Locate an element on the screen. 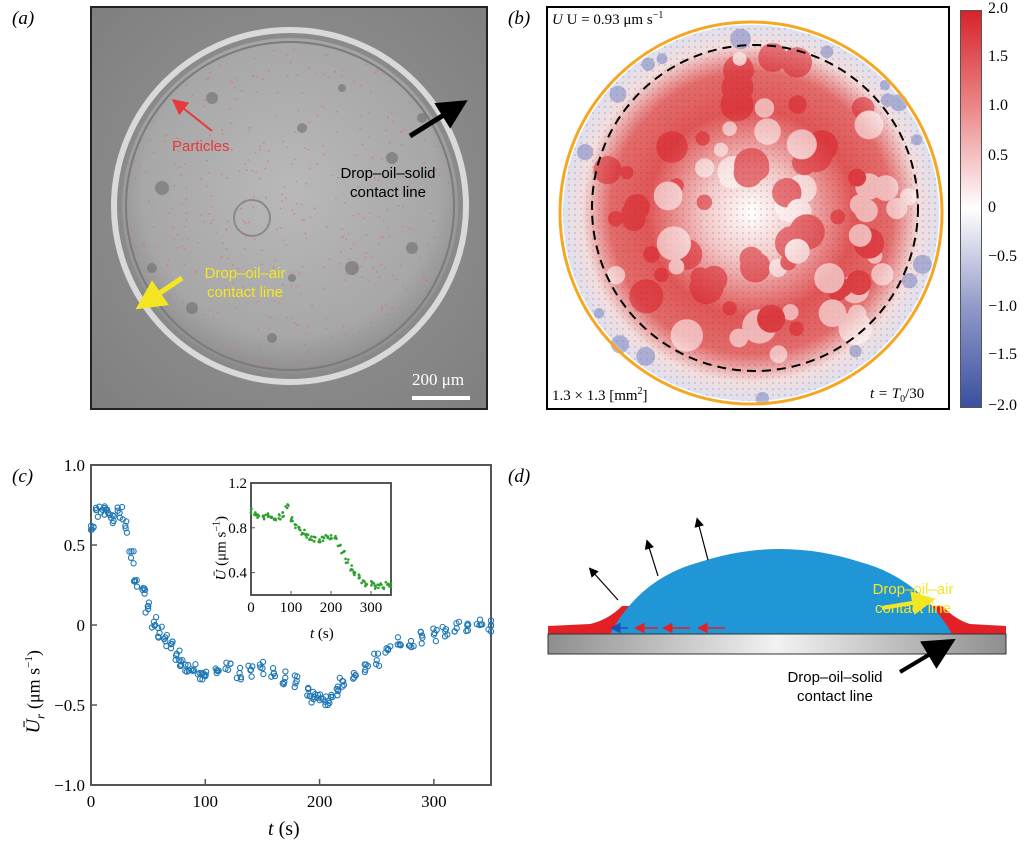 Image resolution: width=1036 pixels, height=849 pixels. evap-arrow is located at coordinates (651, 558).